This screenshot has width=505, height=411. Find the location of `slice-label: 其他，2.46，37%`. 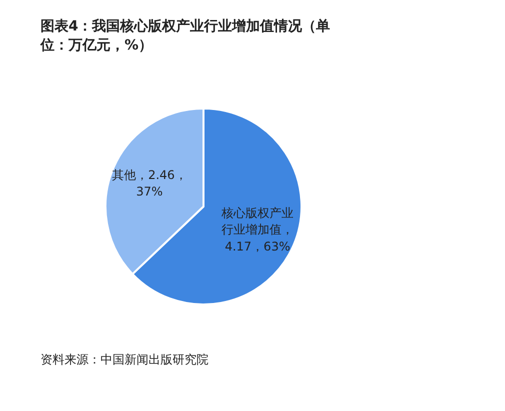

slice-label: 其他，2.46，37% is located at coordinates (149, 183).